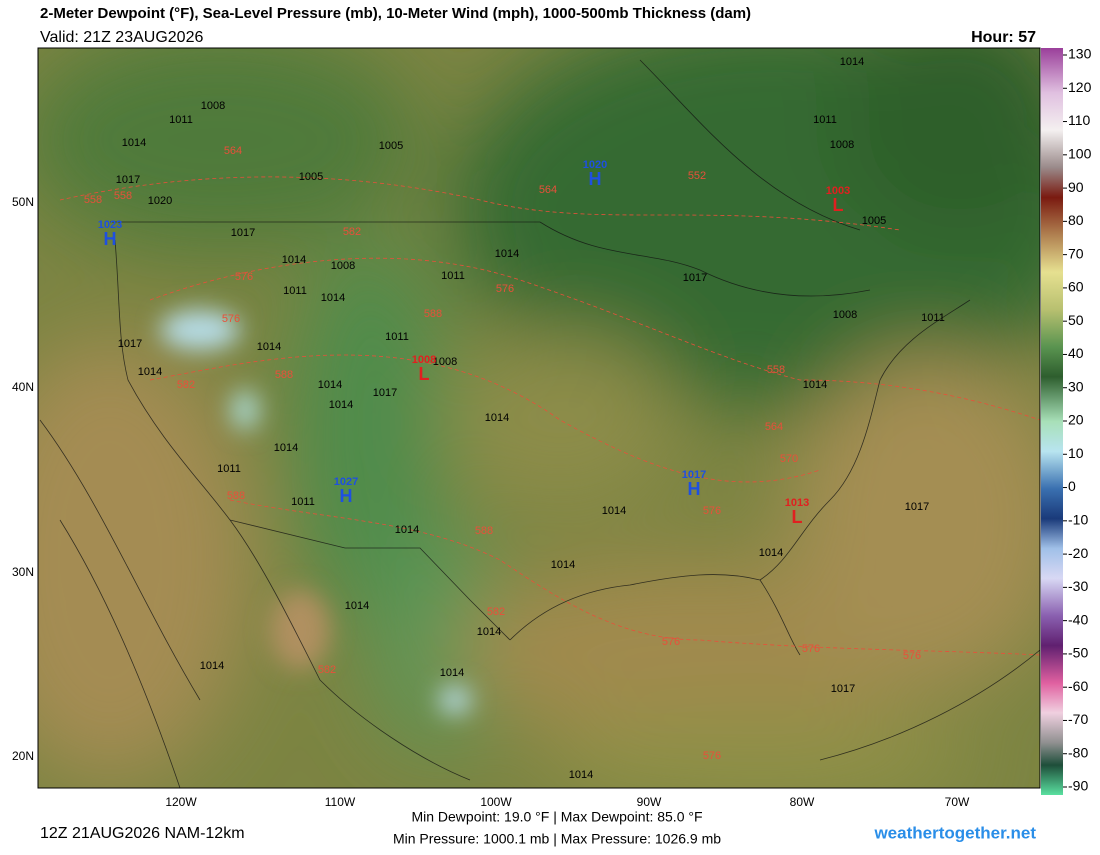  What do you see at coordinates (1076, 353) in the screenshot?
I see `colorbar-tick-label: 40` at bounding box center [1076, 353].